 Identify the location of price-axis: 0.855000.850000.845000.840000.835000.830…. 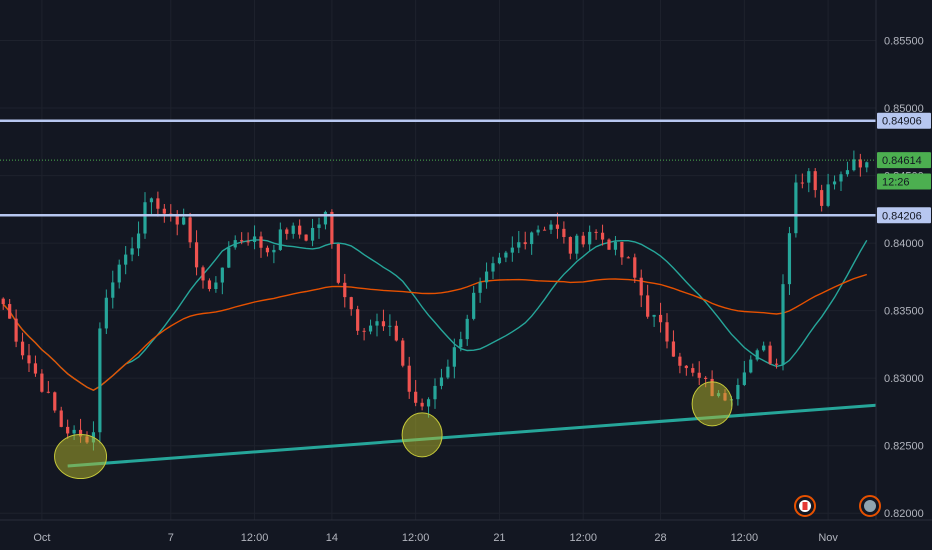
(904, 278).